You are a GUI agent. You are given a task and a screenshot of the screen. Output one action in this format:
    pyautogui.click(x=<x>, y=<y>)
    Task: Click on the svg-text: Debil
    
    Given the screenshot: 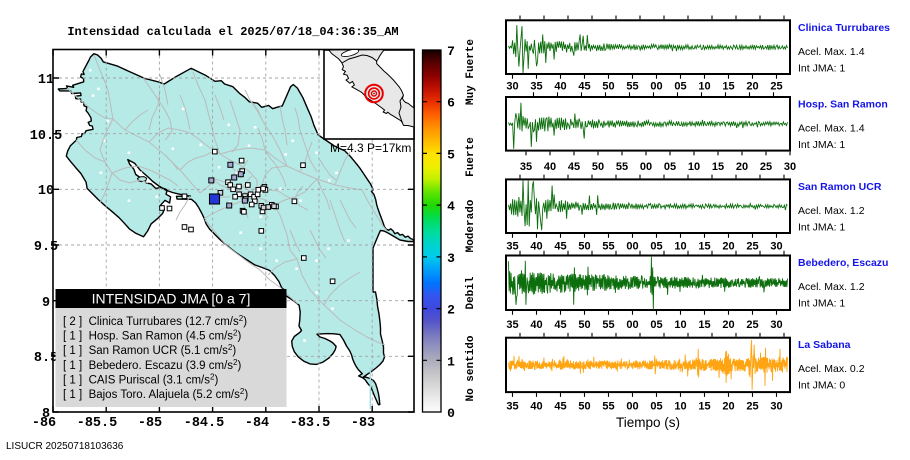 What is the action you would take?
    pyautogui.click(x=471, y=292)
    